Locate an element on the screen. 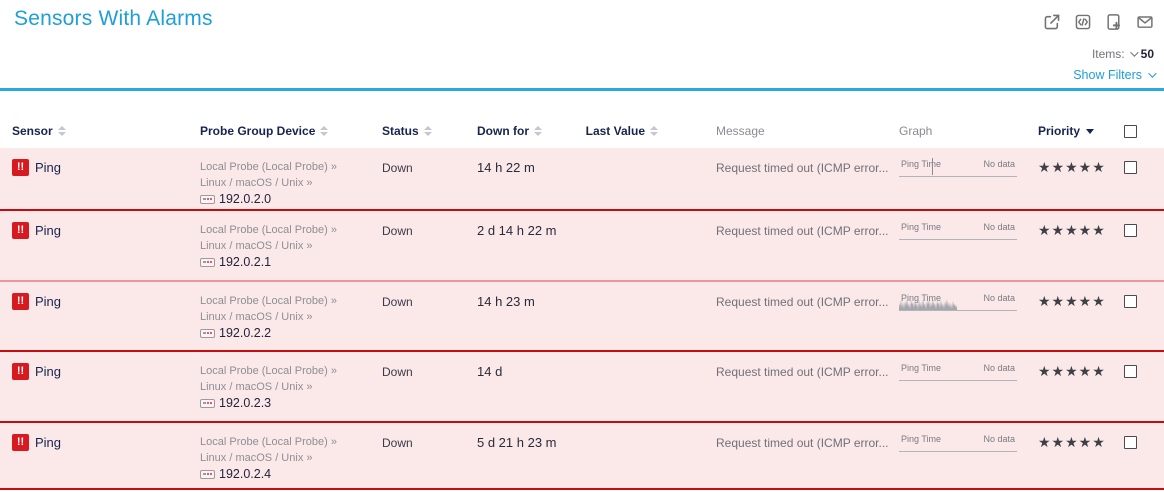 Image resolution: width=1164 pixels, height=492 pixels. column-header-priority: Priority is located at coordinates (1078, 131).